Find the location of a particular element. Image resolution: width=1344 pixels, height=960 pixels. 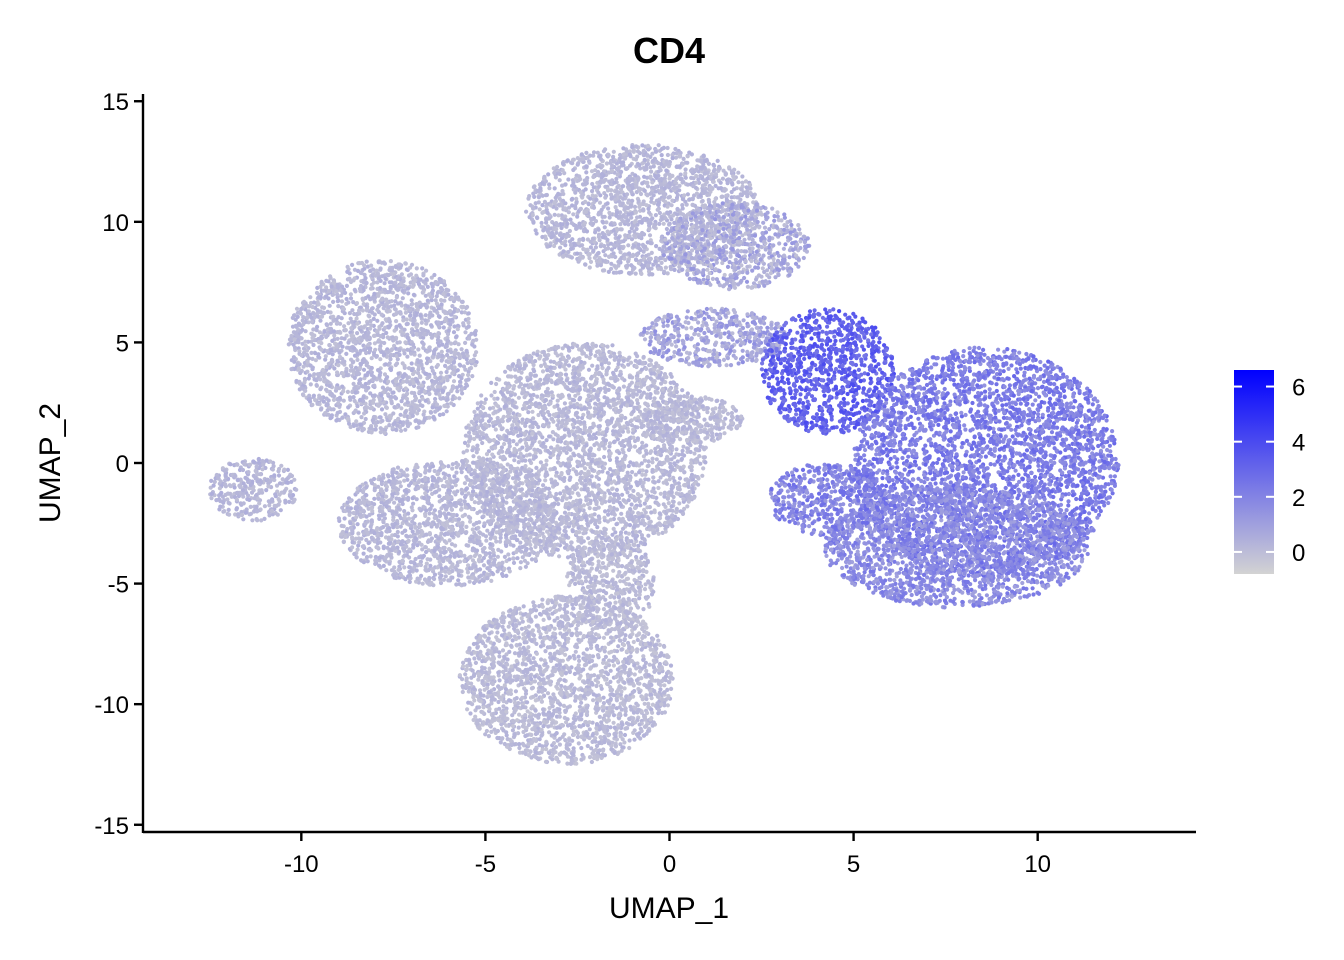

y-tick-label: 10 is located at coordinates (115, 223).